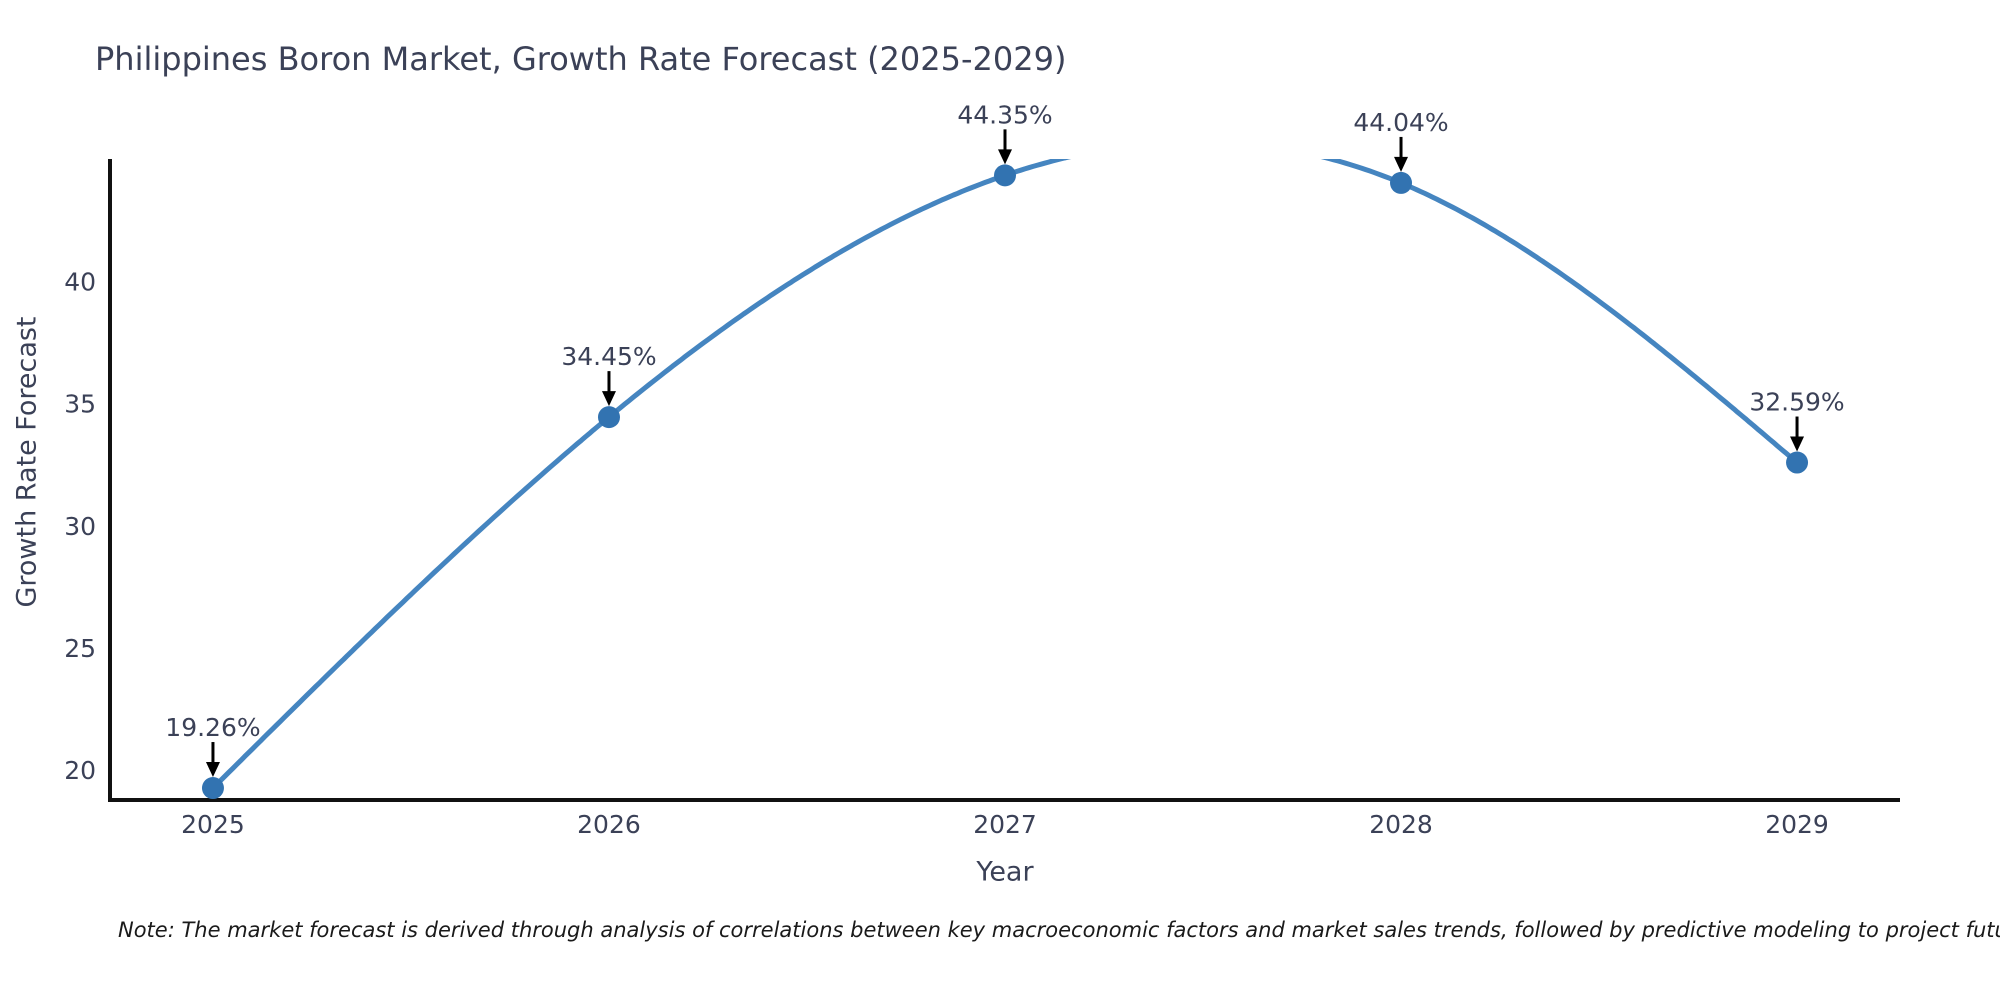  I want to click on annotation-arrowhead-2026, so click(608, 399).